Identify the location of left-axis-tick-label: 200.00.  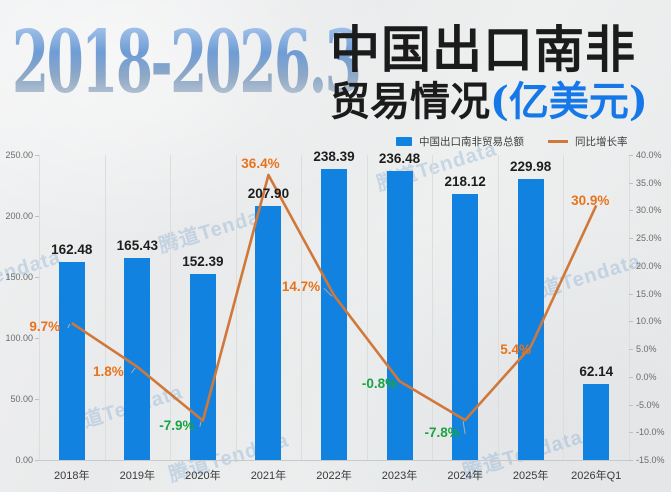
(19, 216).